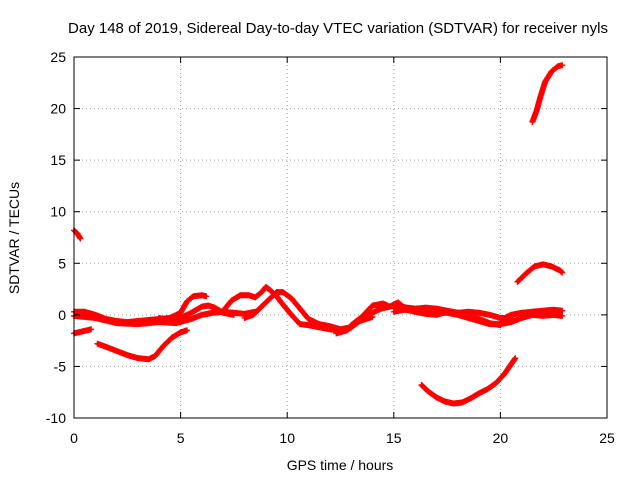 This screenshot has height=480, width=640. I want to click on y-tick-label: 10, so click(58, 212).